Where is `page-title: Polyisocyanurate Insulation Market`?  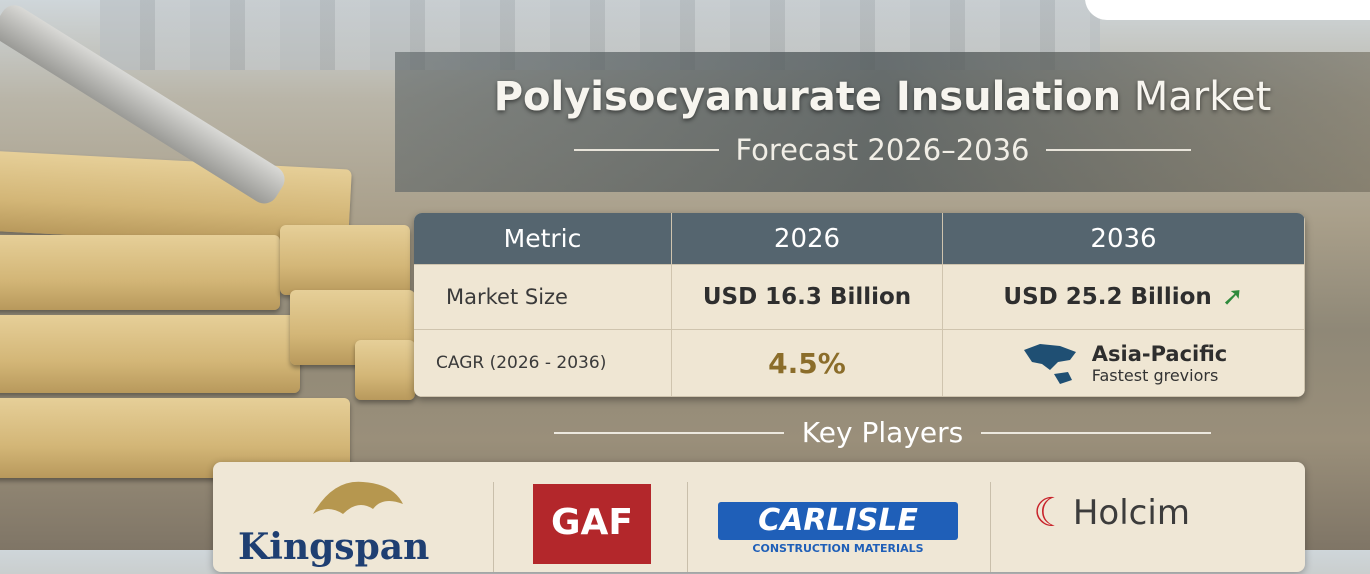
page-title: Polyisocyanurate Insulation Market is located at coordinates (882, 97).